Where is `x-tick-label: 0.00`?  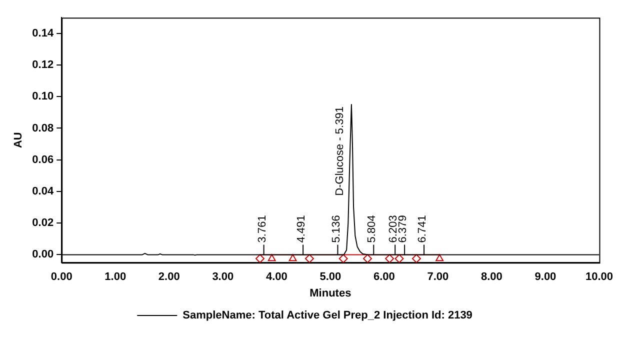
x-tick-label: 0.00 is located at coordinates (61, 277).